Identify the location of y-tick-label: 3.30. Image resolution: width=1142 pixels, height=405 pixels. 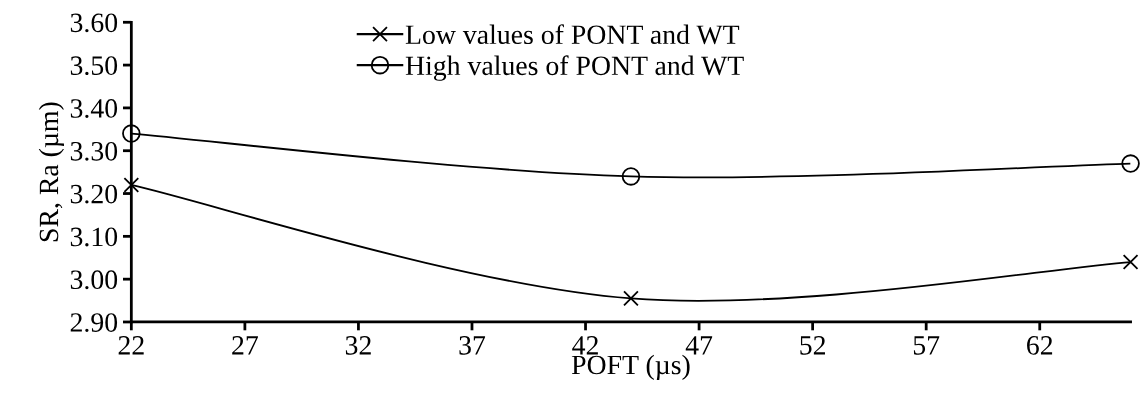
(94, 151).